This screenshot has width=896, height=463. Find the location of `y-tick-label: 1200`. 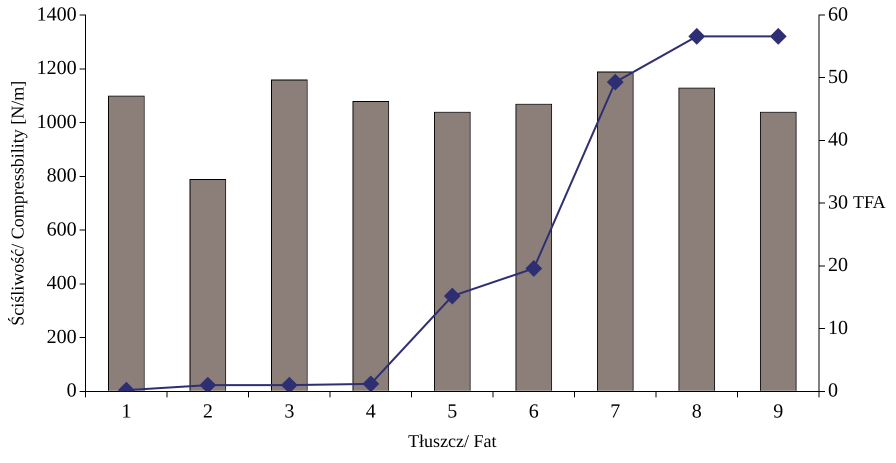

y-tick-label: 1200 is located at coordinates (56, 68).